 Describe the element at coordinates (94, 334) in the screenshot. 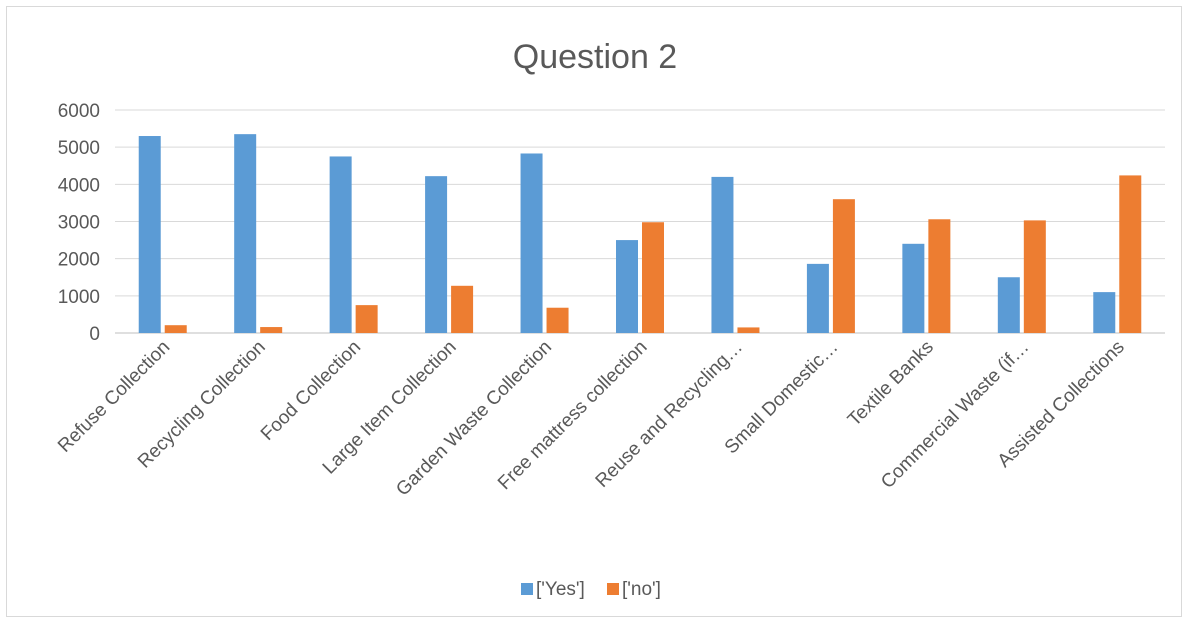

I see `y-tick-label: 0` at that location.